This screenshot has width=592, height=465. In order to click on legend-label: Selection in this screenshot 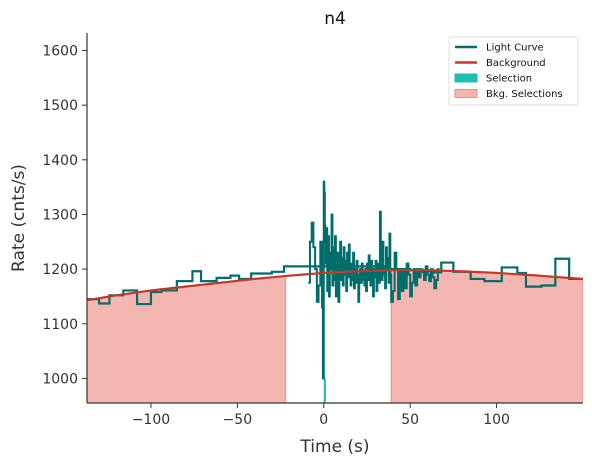, I will do `click(509, 79)`.